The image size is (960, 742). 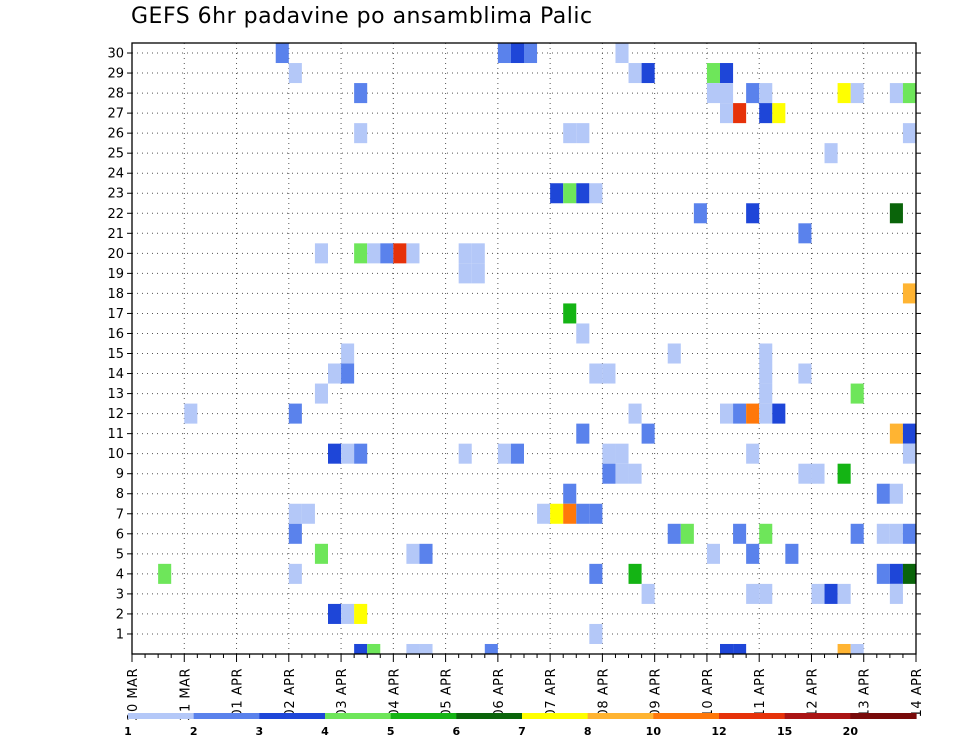 I want to click on y-tick-label: 21, so click(x=115, y=234).